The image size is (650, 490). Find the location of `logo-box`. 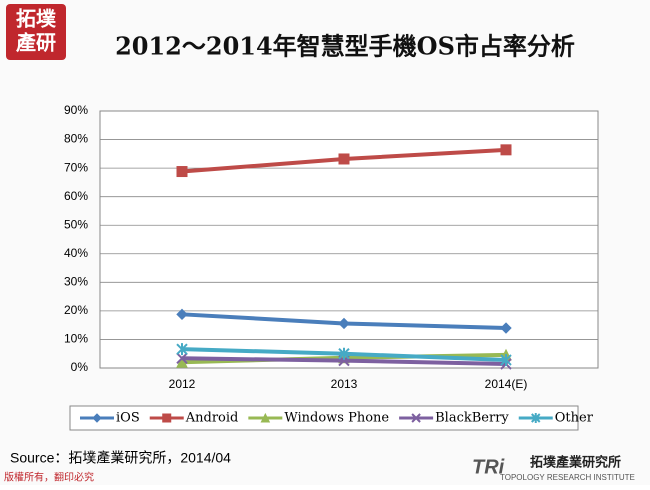

logo-box is located at coordinates (36, 32).